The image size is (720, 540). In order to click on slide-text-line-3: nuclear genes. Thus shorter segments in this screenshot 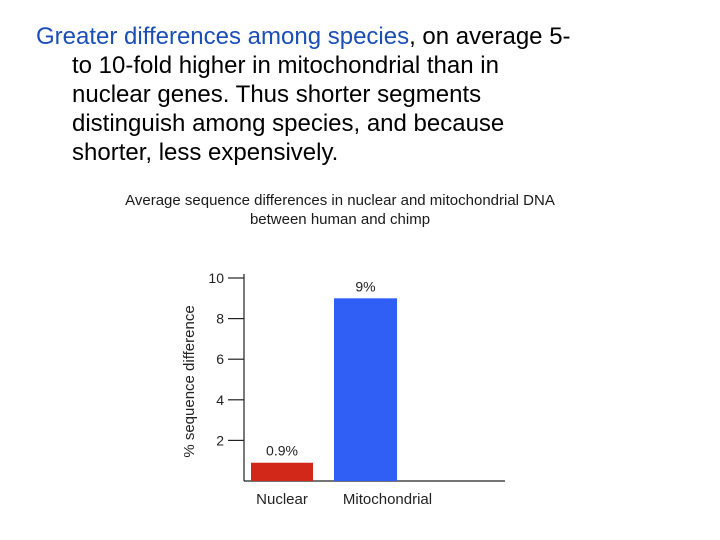, I will do `click(277, 94)`.